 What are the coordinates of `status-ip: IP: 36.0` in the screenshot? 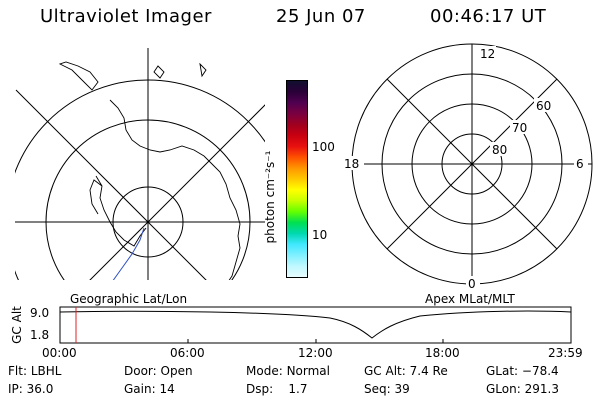 It's located at (31, 389).